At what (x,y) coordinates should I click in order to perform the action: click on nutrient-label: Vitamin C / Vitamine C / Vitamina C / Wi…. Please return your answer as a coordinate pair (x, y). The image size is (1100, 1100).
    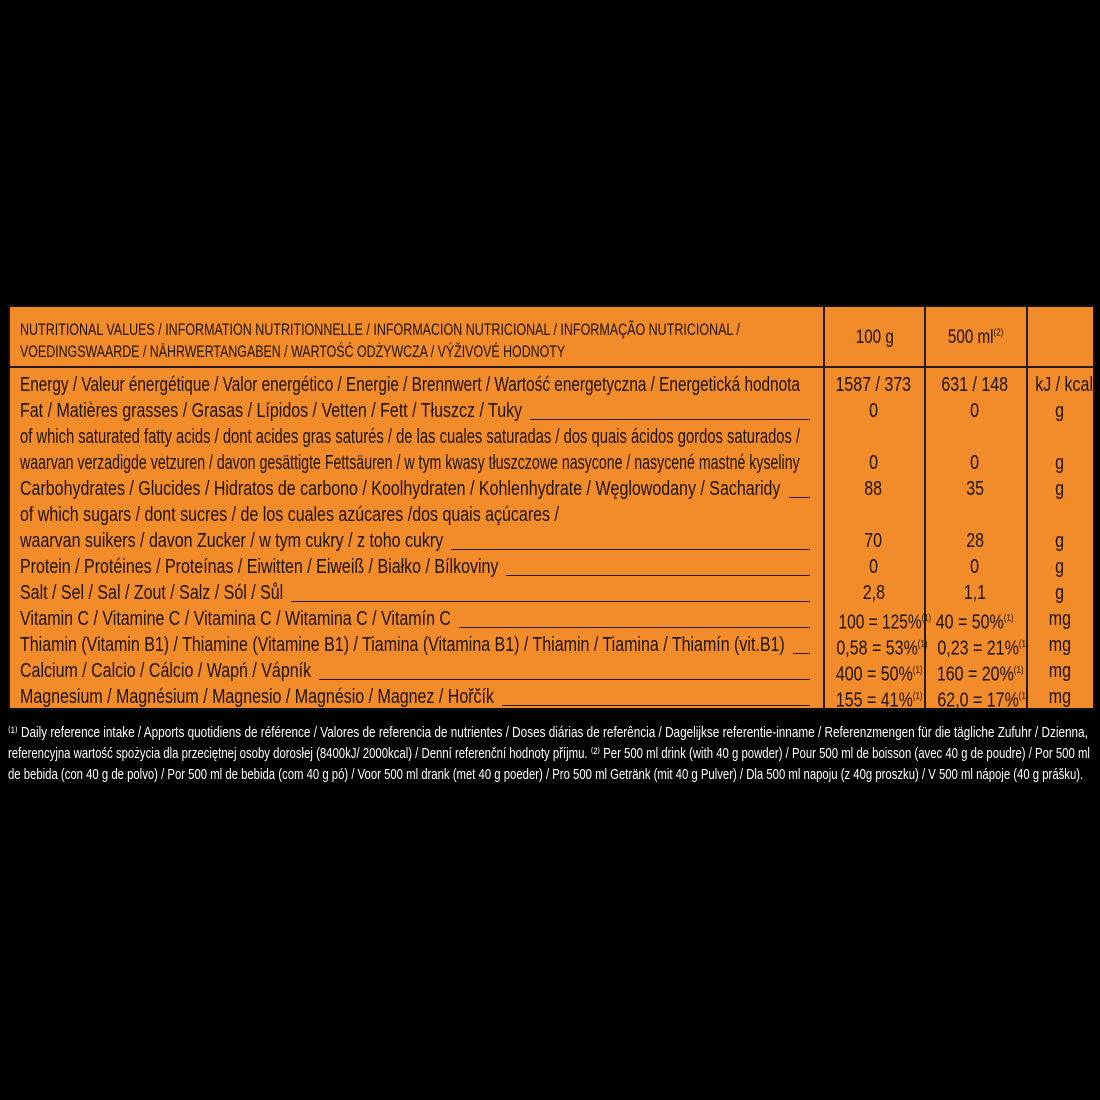
    Looking at the image, I should click on (235, 619).